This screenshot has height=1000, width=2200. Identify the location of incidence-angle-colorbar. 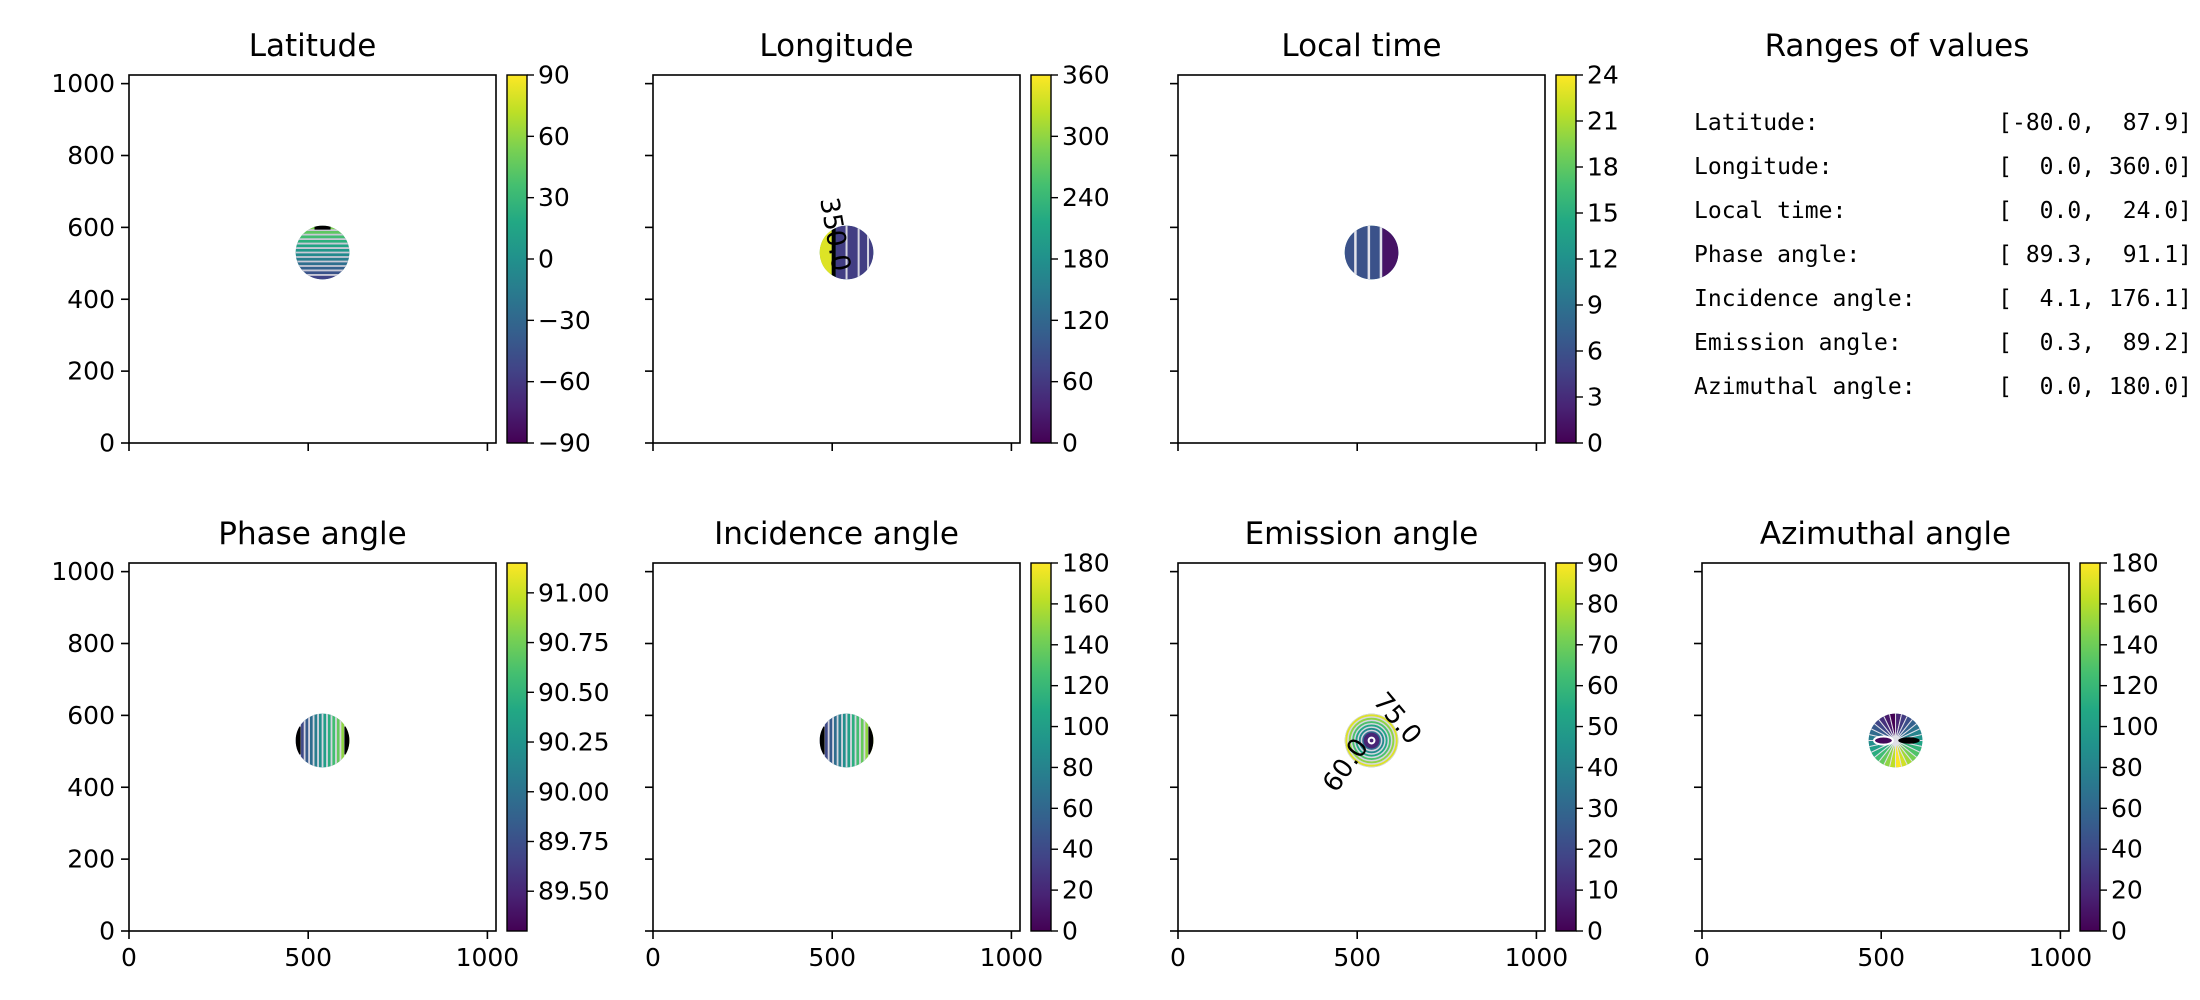
(1041, 747).